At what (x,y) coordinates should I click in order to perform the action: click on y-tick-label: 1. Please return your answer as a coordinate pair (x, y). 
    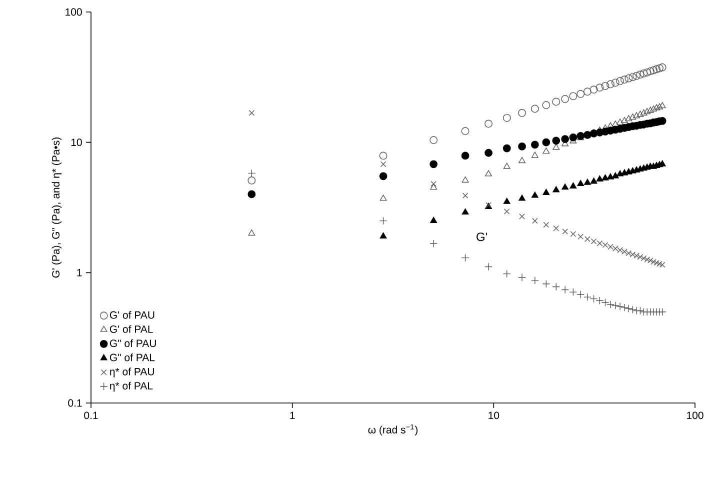
    Looking at the image, I should click on (79, 272).